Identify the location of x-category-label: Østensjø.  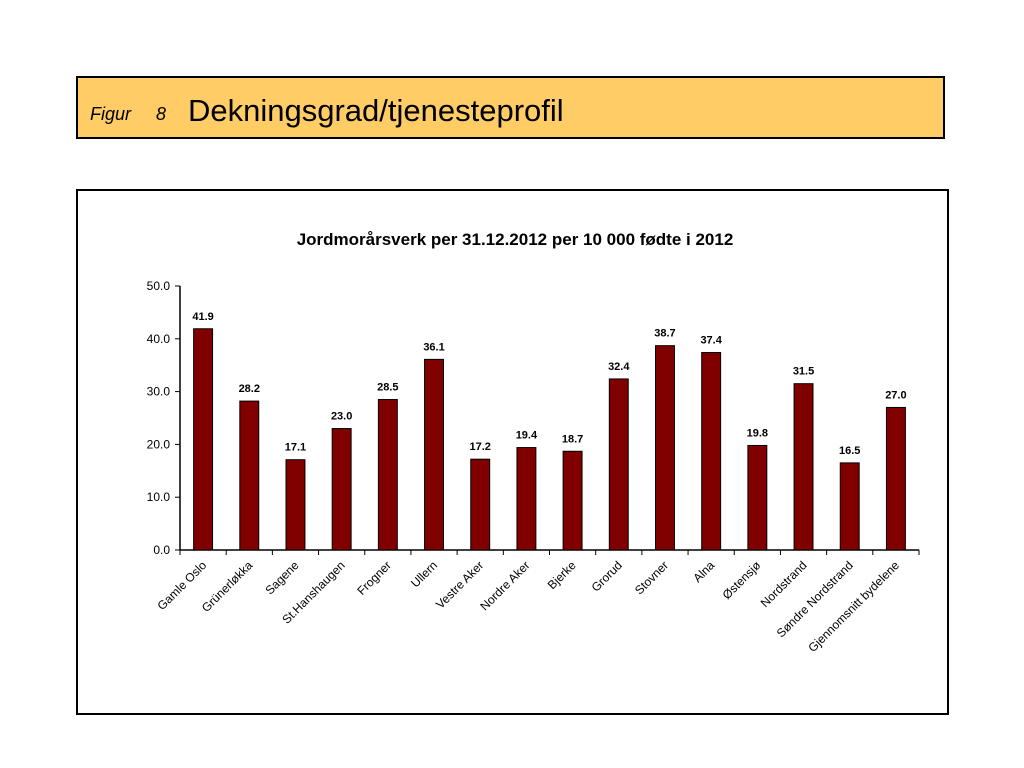
(742, 580).